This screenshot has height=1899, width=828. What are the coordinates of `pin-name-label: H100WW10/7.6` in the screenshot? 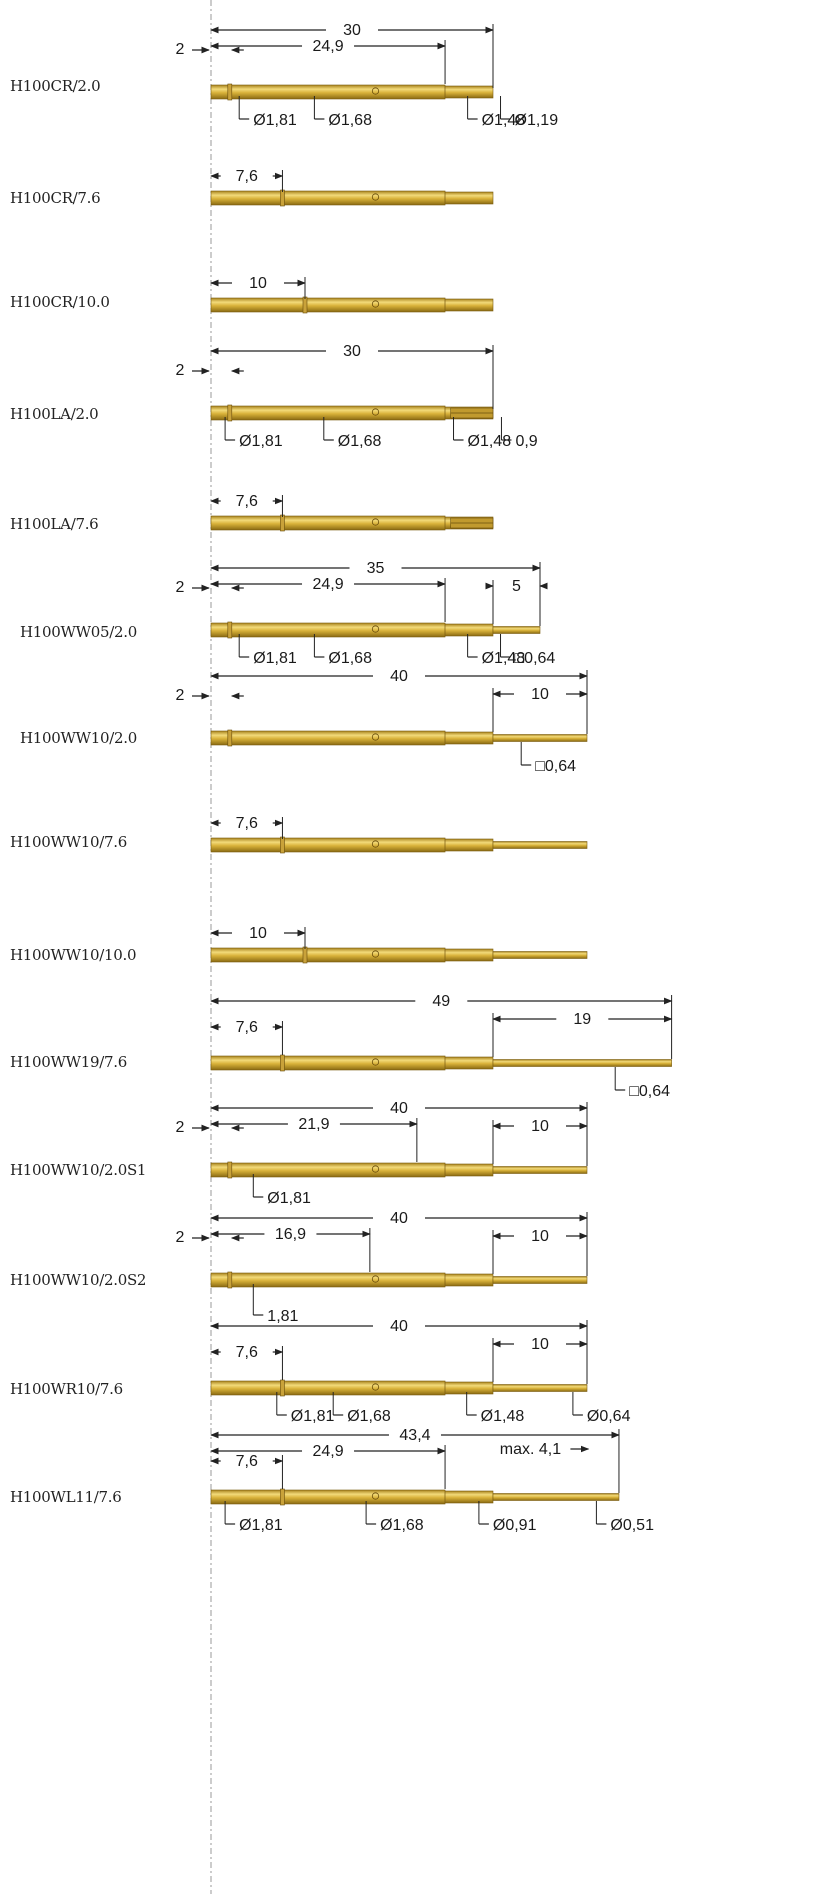 It's located at (68, 842).